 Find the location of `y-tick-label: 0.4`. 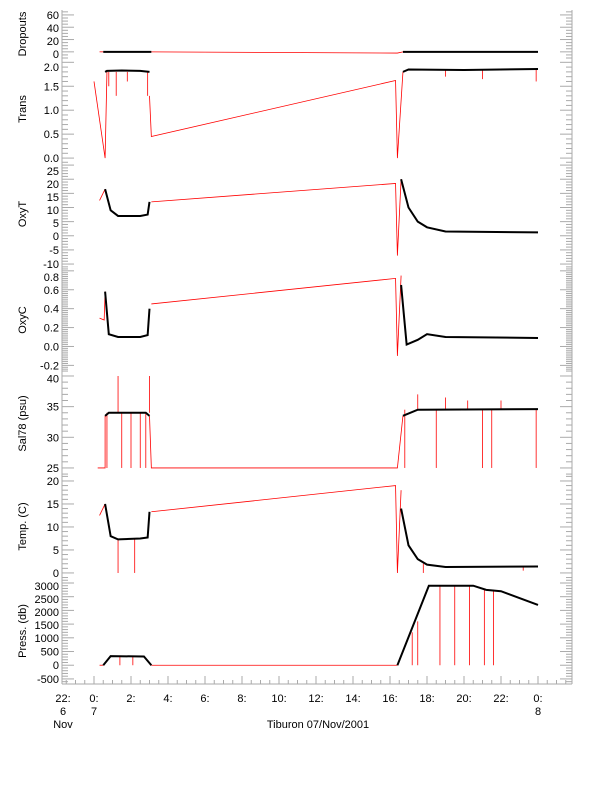

y-tick-label: 0.4 is located at coordinates (51, 310).